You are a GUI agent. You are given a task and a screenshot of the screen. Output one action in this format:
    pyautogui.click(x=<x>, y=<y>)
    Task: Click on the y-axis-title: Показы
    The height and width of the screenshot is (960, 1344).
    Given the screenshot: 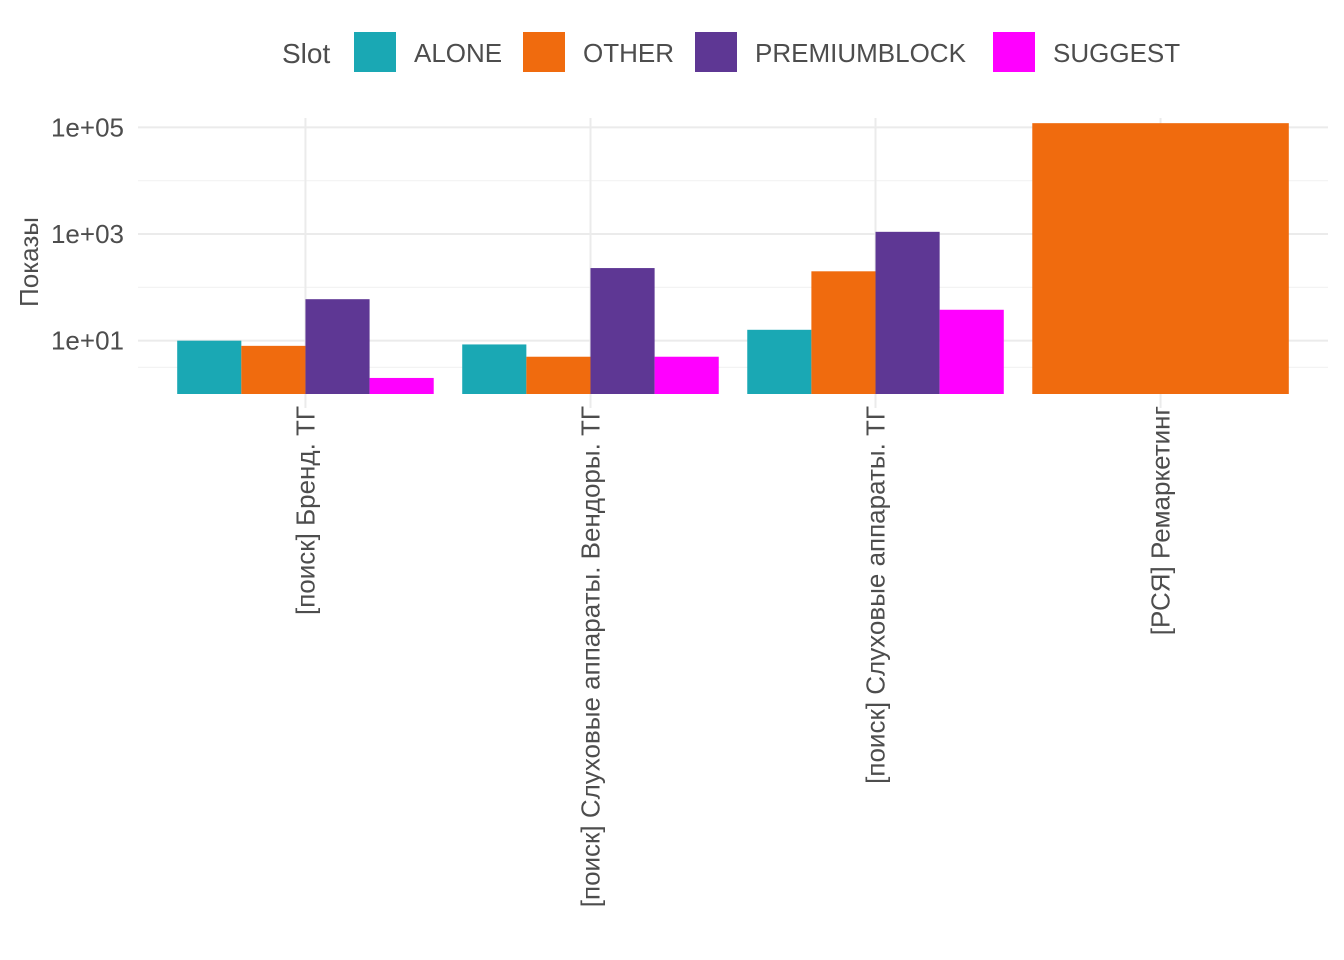 What is the action you would take?
    pyautogui.click(x=29, y=262)
    